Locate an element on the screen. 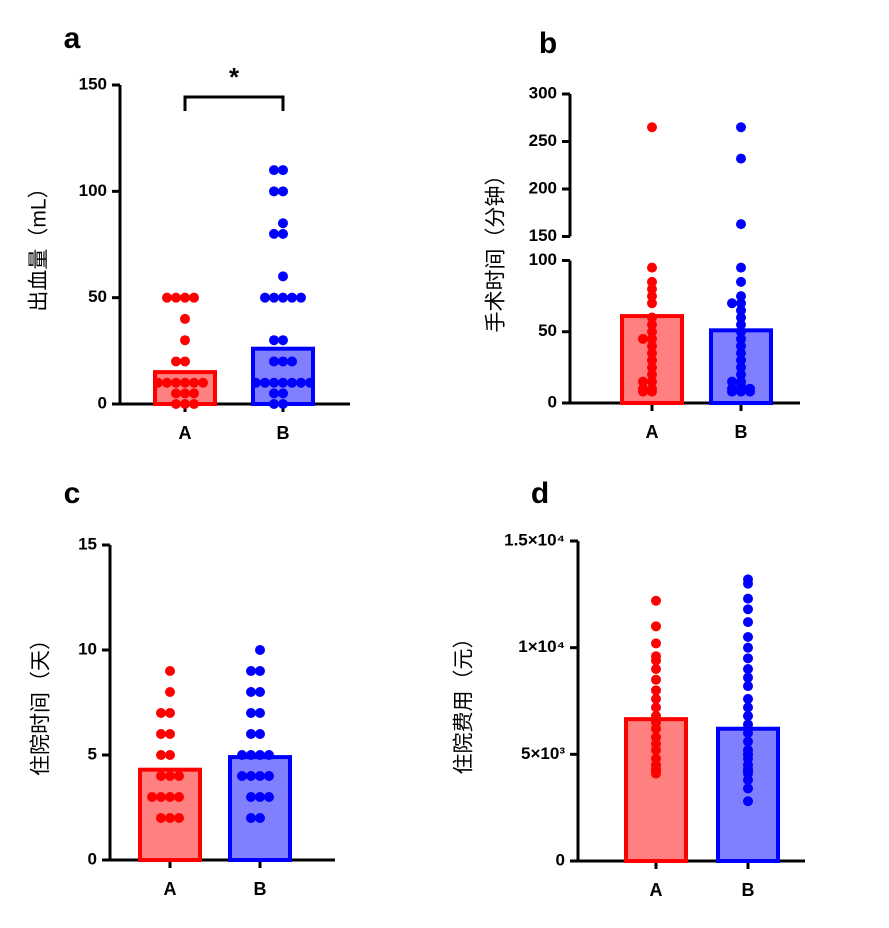 Image resolution: width=889 pixels, height=928 pixels. y-tick-label: 1×10⁴ is located at coordinates (541, 646).